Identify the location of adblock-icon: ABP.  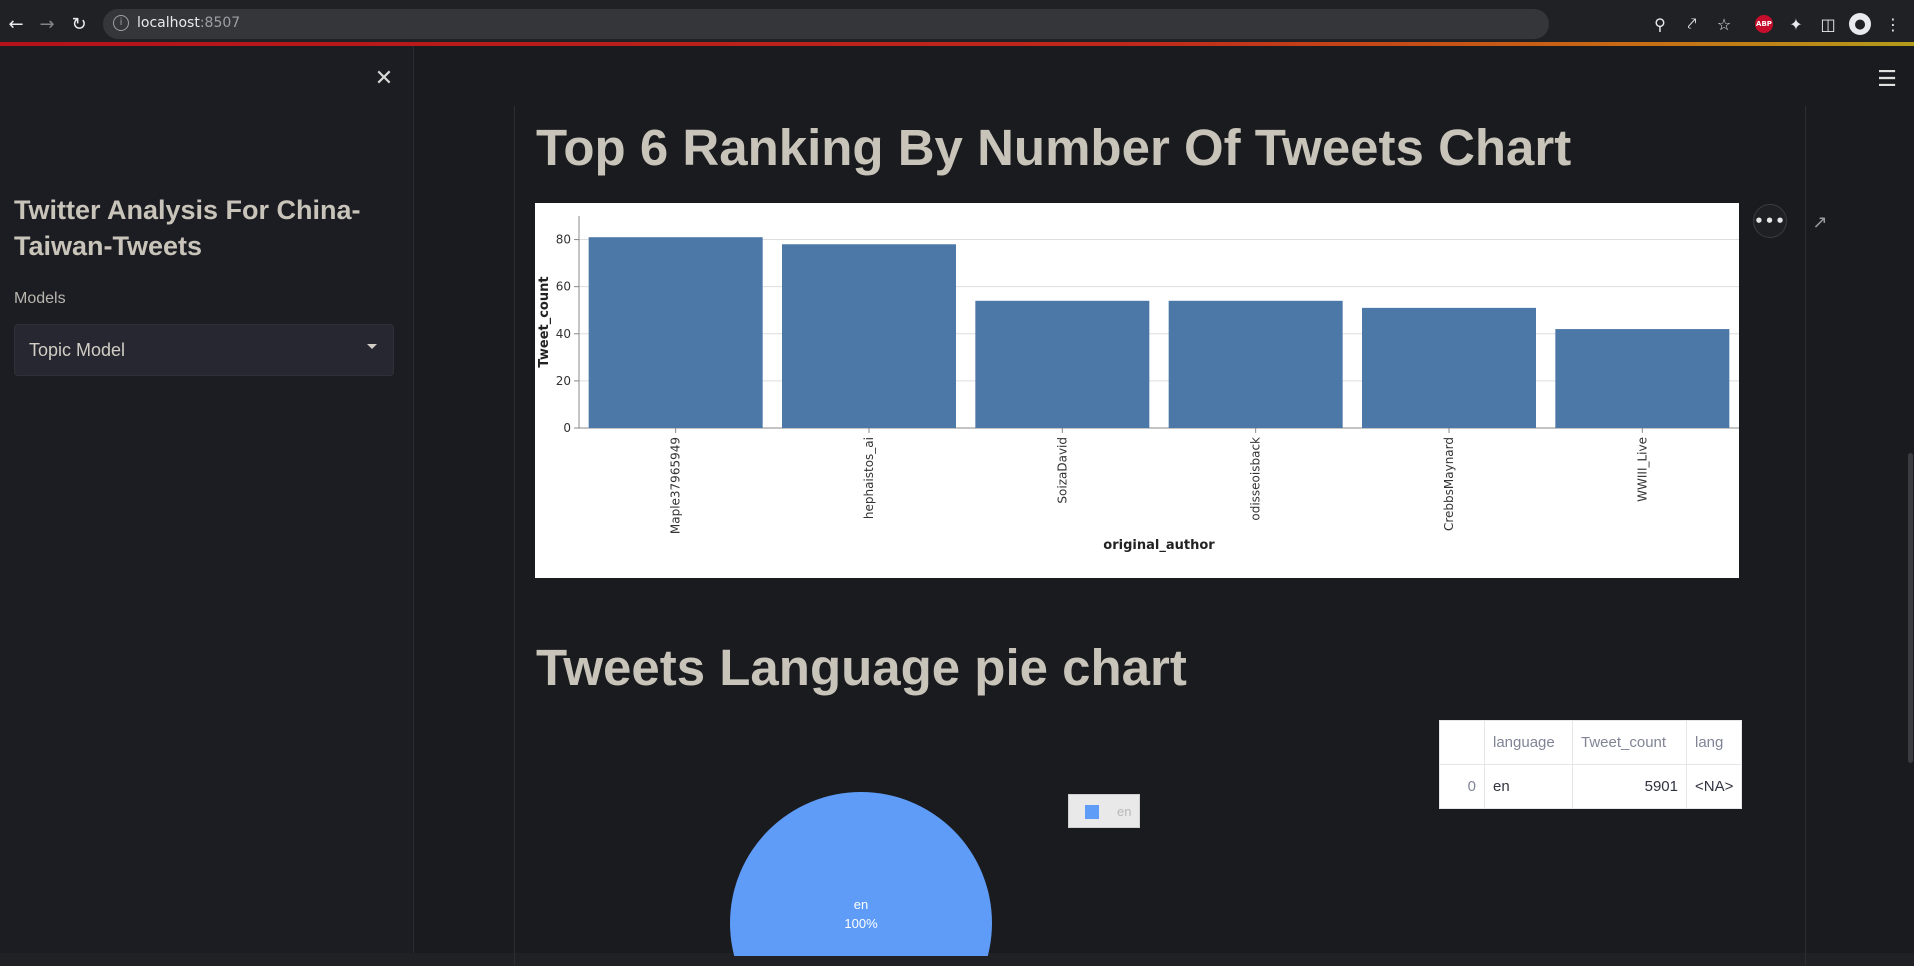
(1764, 24).